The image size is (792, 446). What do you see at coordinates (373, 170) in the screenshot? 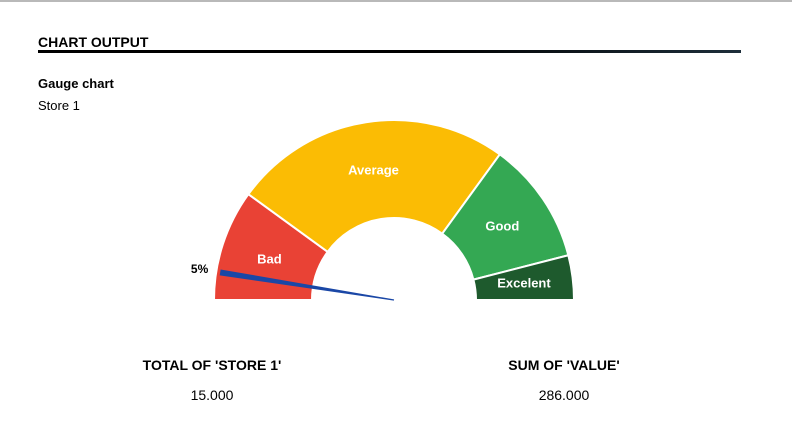
I see `gauge-band-label-average: Average` at bounding box center [373, 170].